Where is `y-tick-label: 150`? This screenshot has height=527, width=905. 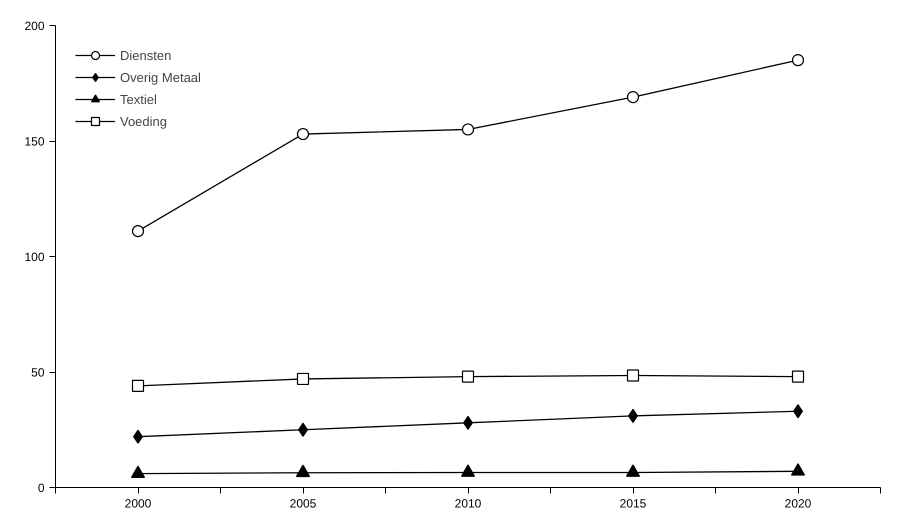
y-tick-label: 150 is located at coordinates (34, 141).